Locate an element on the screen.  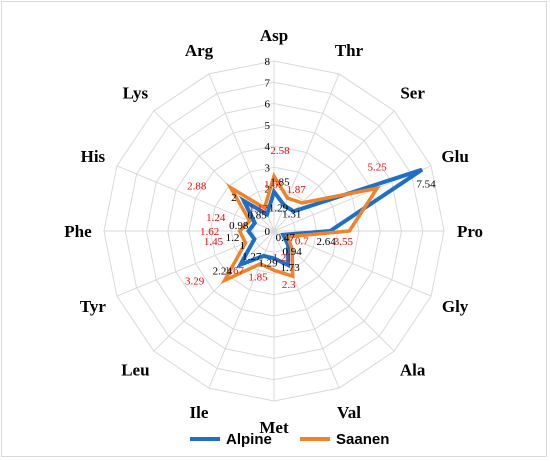
category-label: Ser is located at coordinates (412, 92).